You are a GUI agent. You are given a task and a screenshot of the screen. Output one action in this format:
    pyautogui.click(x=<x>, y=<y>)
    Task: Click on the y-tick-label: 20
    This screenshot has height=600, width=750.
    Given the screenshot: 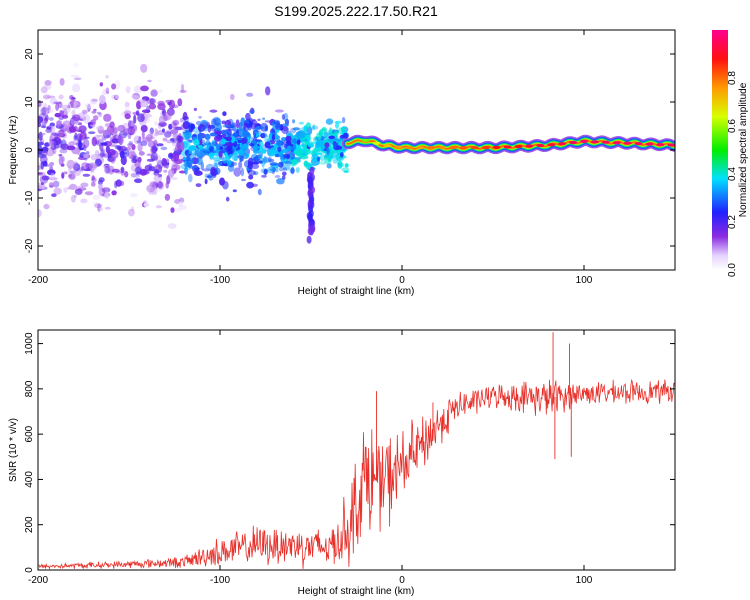 What is the action you would take?
    pyautogui.click(x=29, y=54)
    